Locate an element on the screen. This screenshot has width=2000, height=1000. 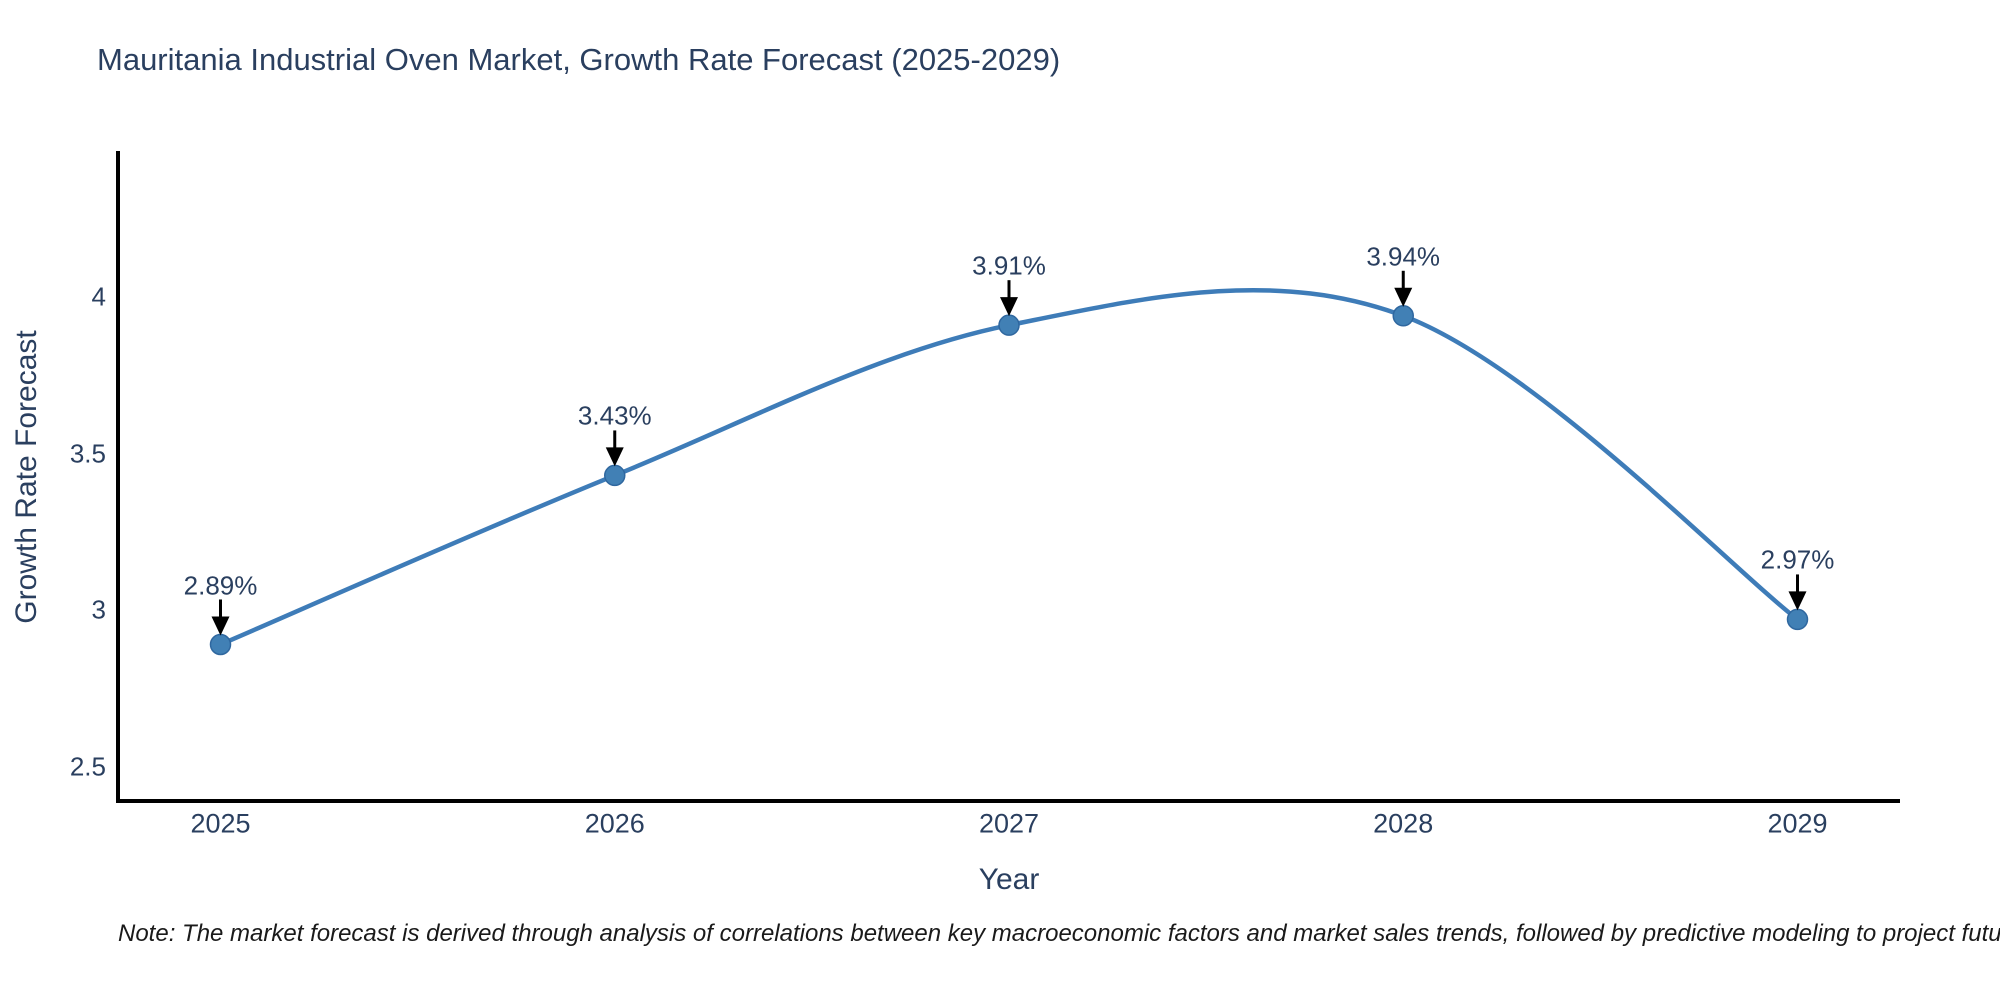
x-tick-label: 2025 is located at coordinates (220, 823).